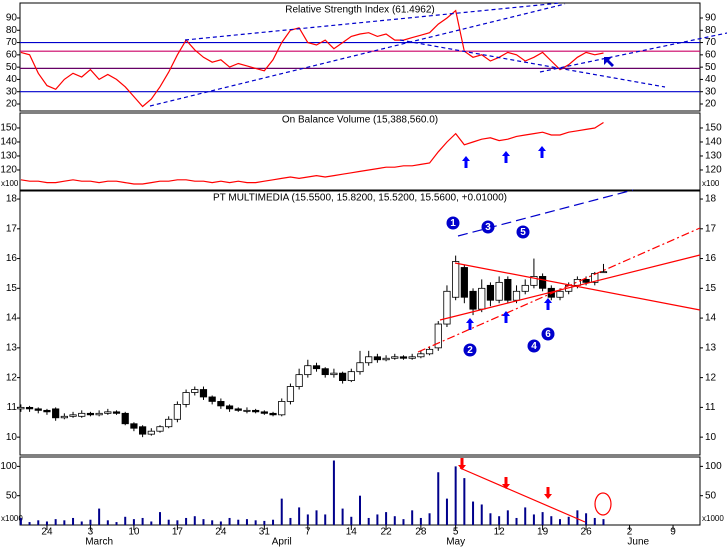  I want to click on y-tick-label: 50, so click(12, 495).